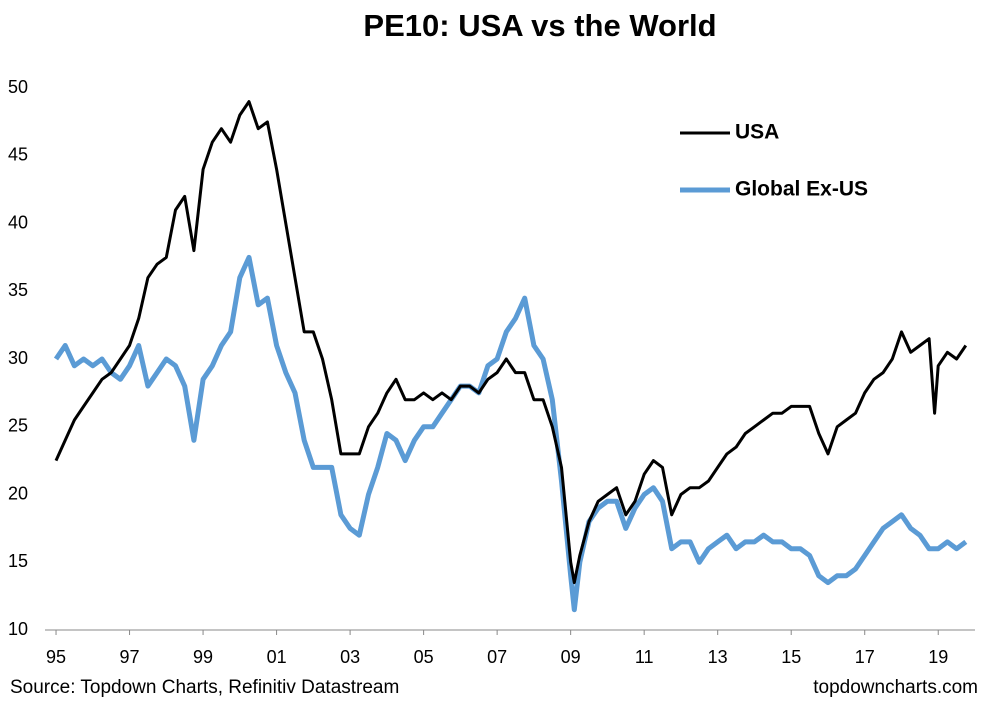 Image resolution: width=1000 pixels, height=707 pixels. I want to click on y-tick-label: 50, so click(18, 87).